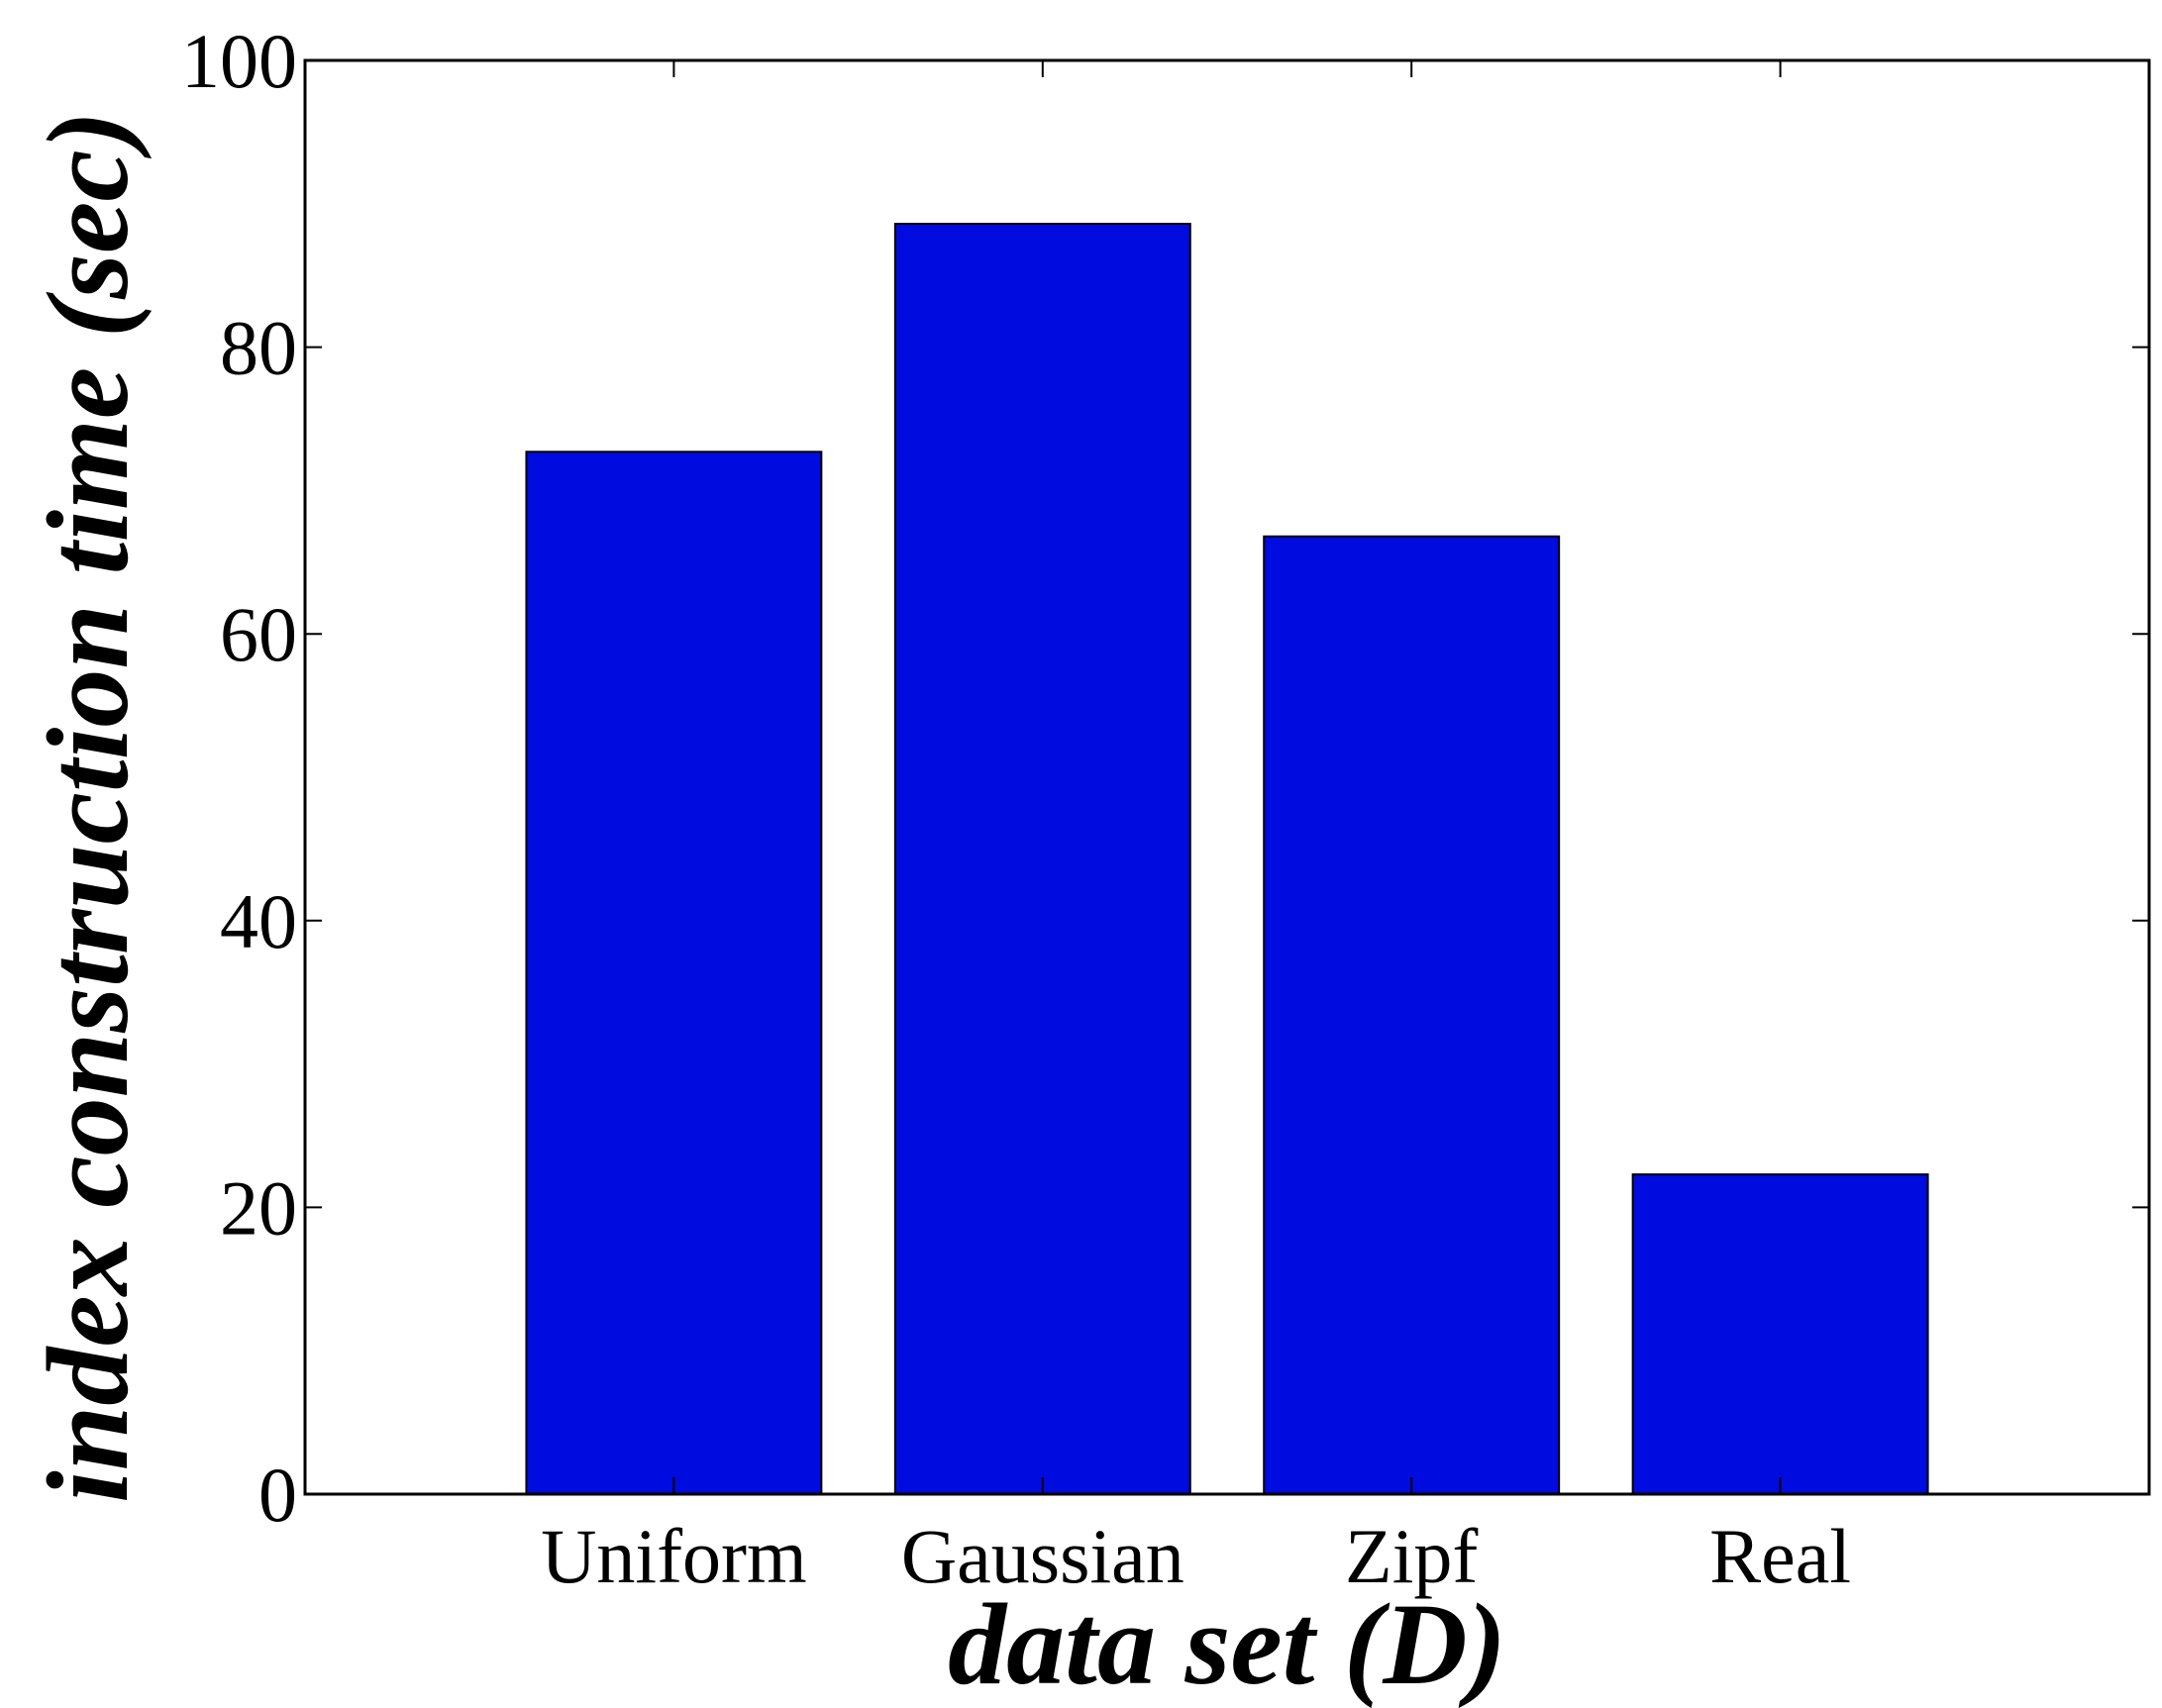  Describe the element at coordinates (674, 1556) in the screenshot. I see `x-tick-label-uniform: Uniform` at that location.